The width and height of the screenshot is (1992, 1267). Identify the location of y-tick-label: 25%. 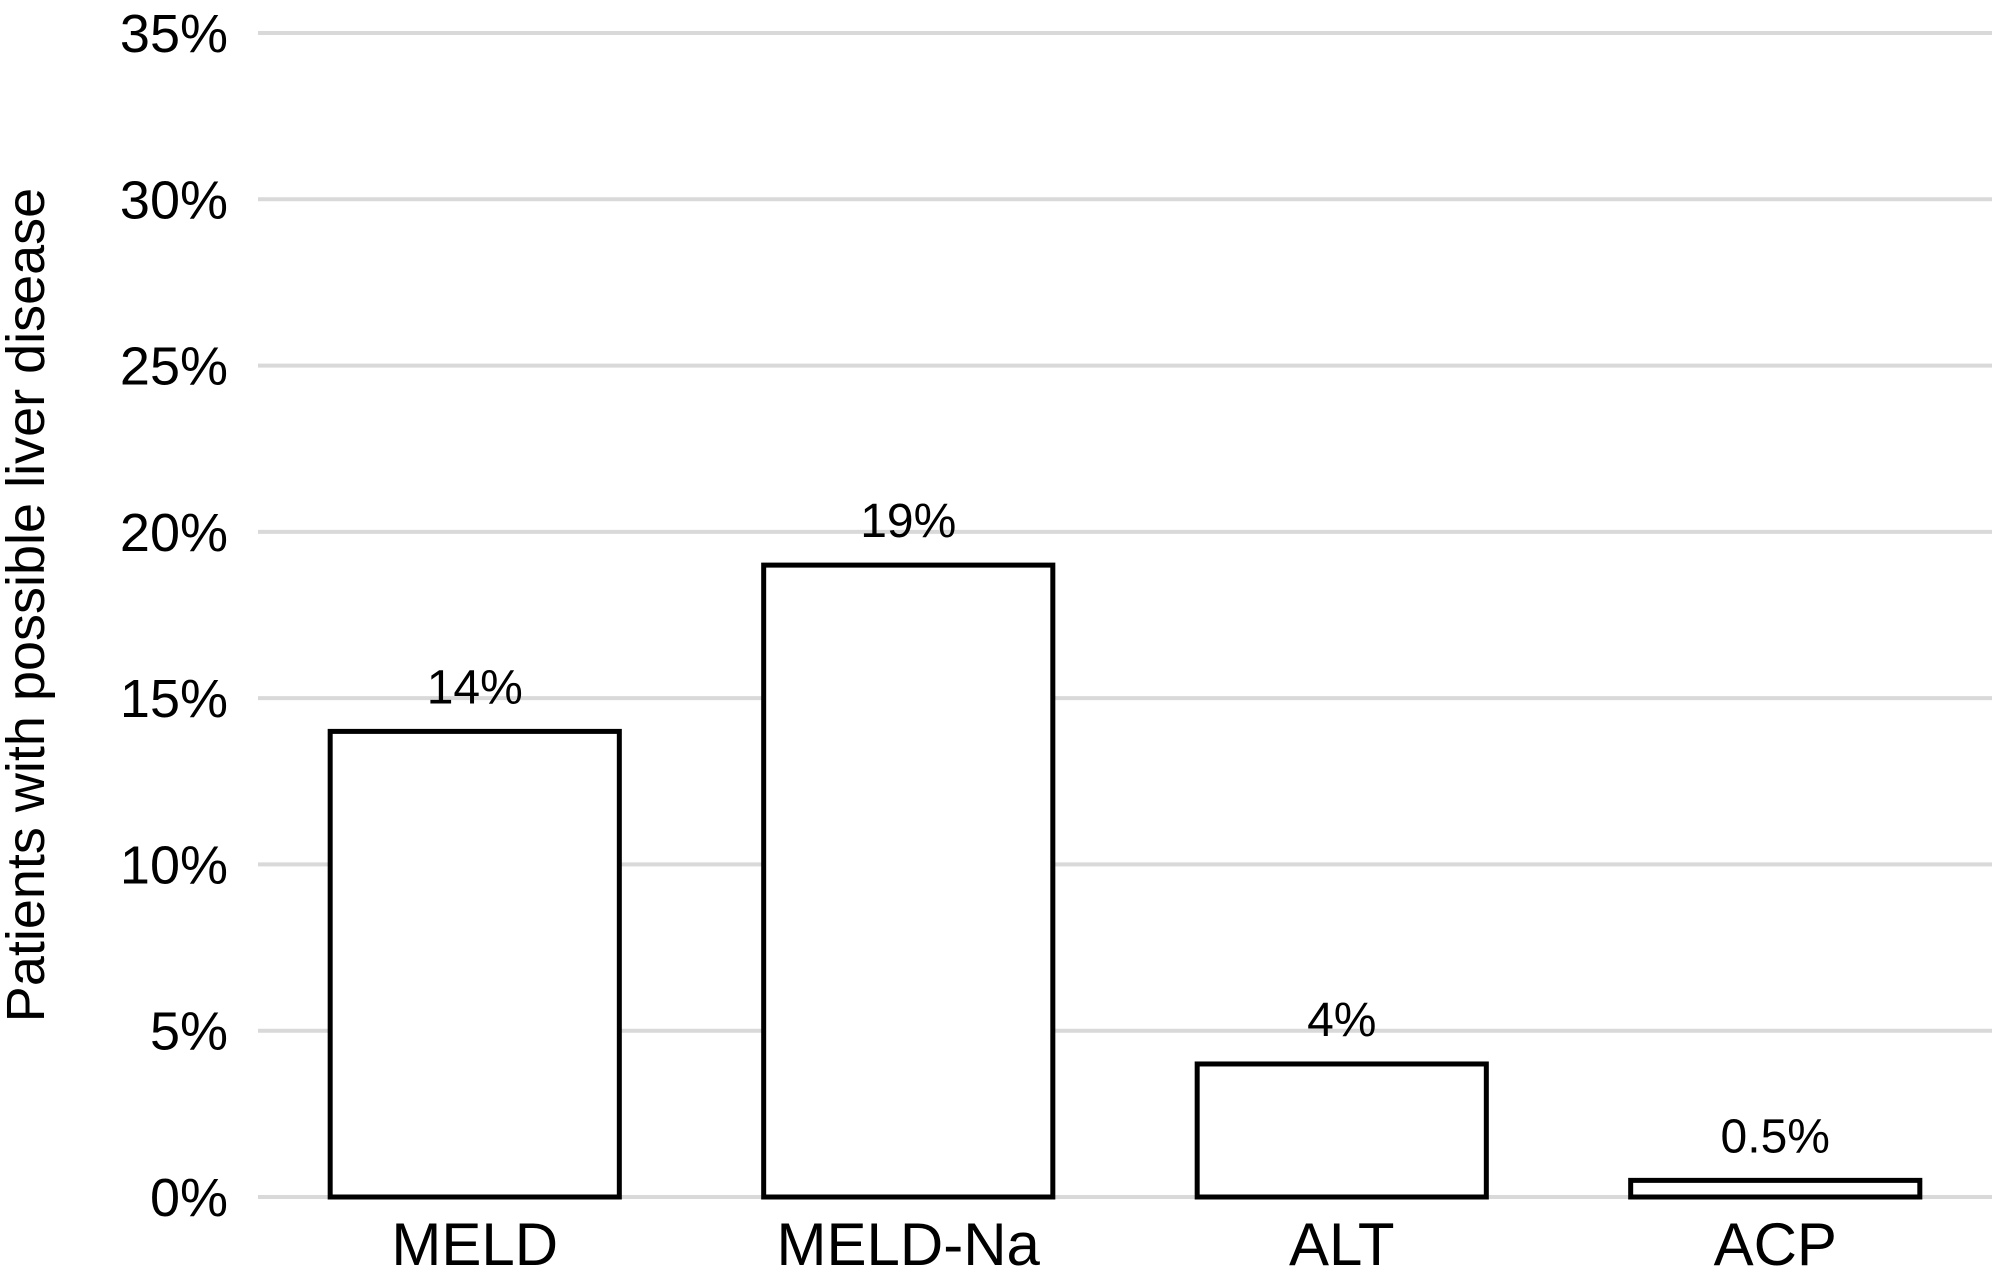
(174, 367).